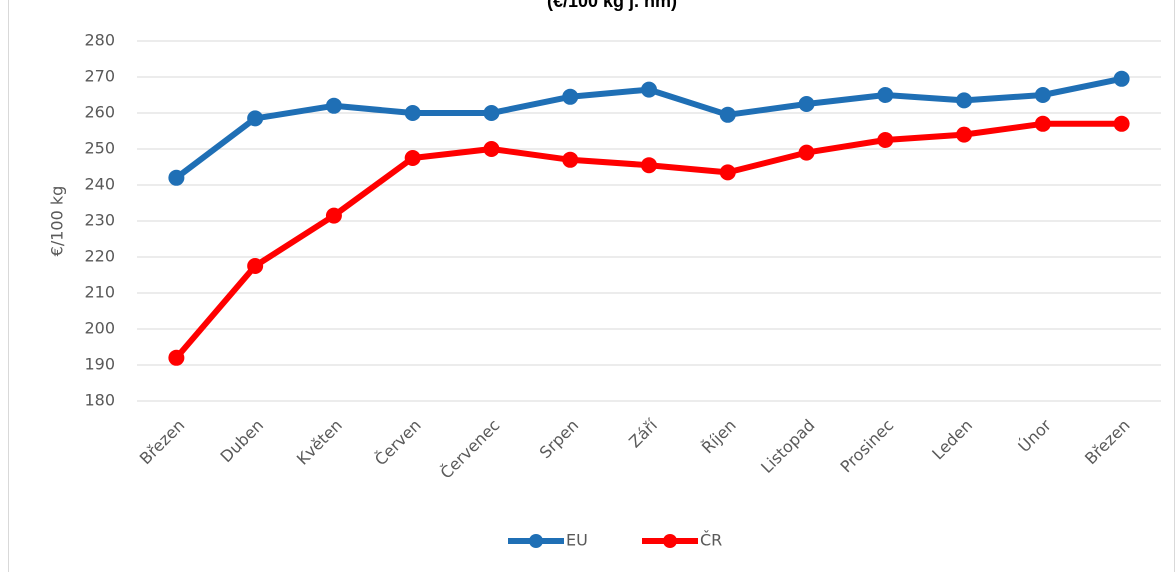 This screenshot has width=1176, height=572. Describe the element at coordinates (99, 400) in the screenshot. I see `y-tick-label: 180` at that location.